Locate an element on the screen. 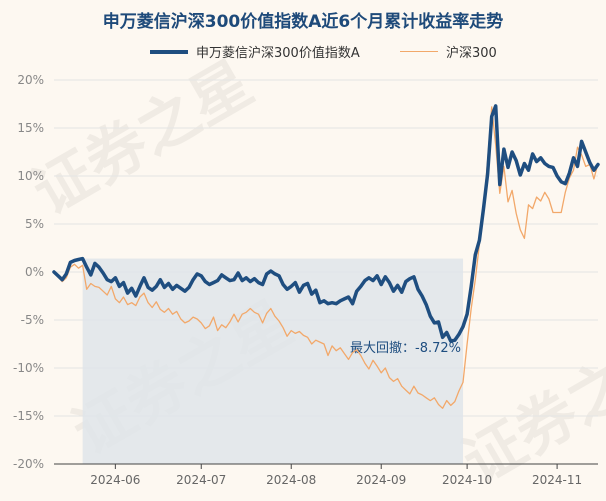 The height and width of the screenshot is (501, 606). y-tick-label: 0% is located at coordinates (34, 272).